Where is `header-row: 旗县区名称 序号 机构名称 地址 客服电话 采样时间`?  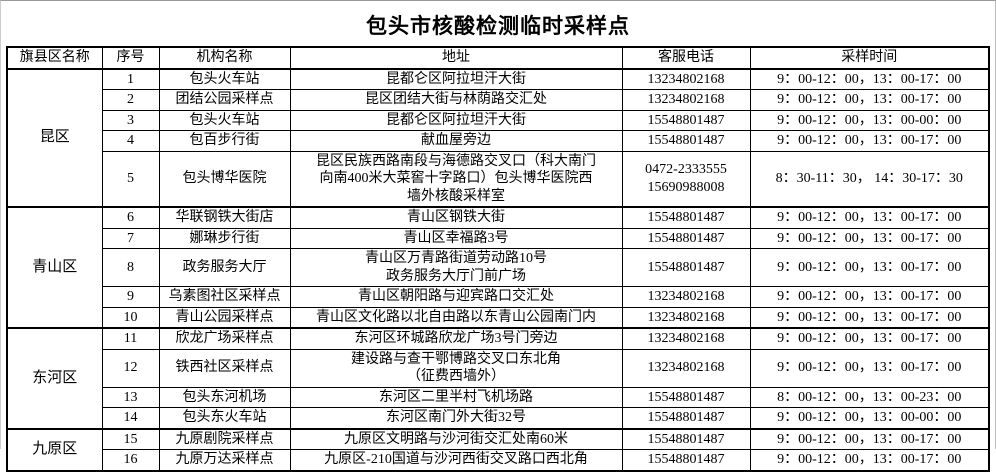 header-row: 旗县区名称 序号 机构名称 地址 客服电话 采样时间 is located at coordinates (498, 57).